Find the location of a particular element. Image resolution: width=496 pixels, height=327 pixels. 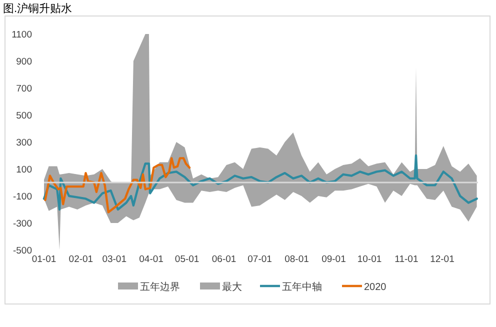

y-tick-label: 700 is located at coordinates (24, 89).